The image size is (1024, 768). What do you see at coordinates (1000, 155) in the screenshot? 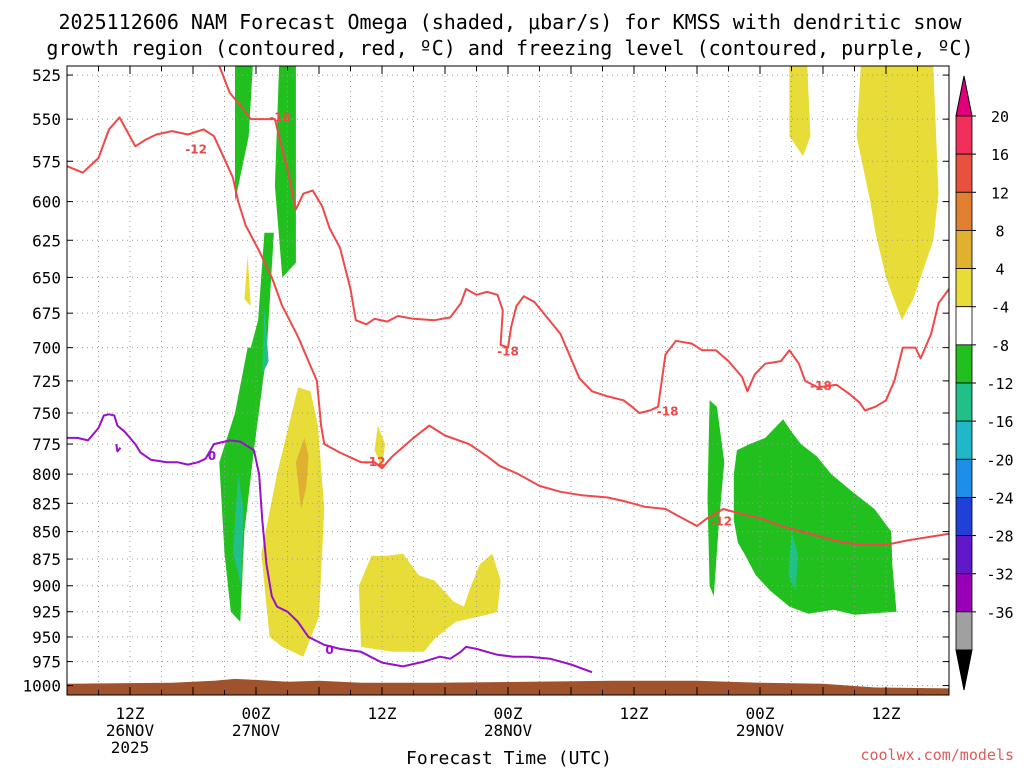
I see `colorbar-label: 16` at bounding box center [1000, 155].